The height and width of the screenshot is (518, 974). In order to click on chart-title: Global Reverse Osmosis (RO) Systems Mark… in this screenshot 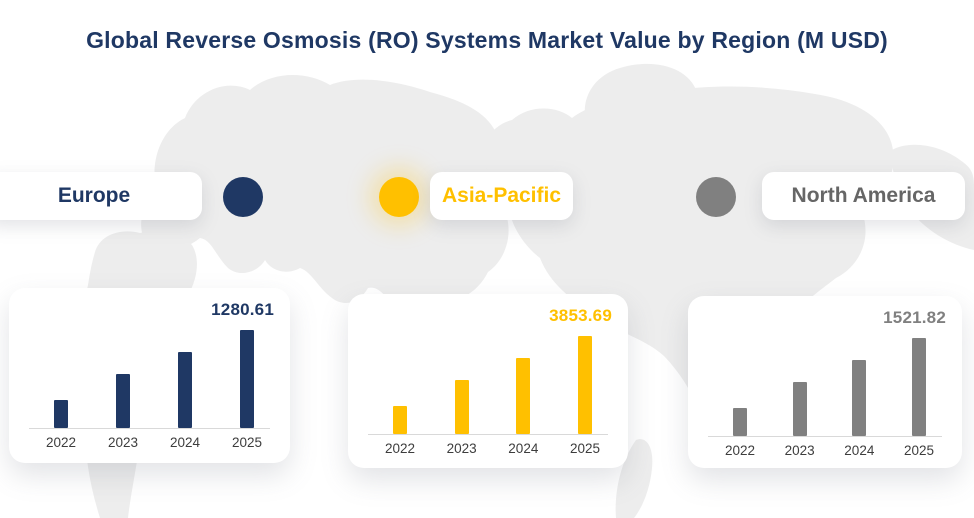, I will do `click(487, 40)`.